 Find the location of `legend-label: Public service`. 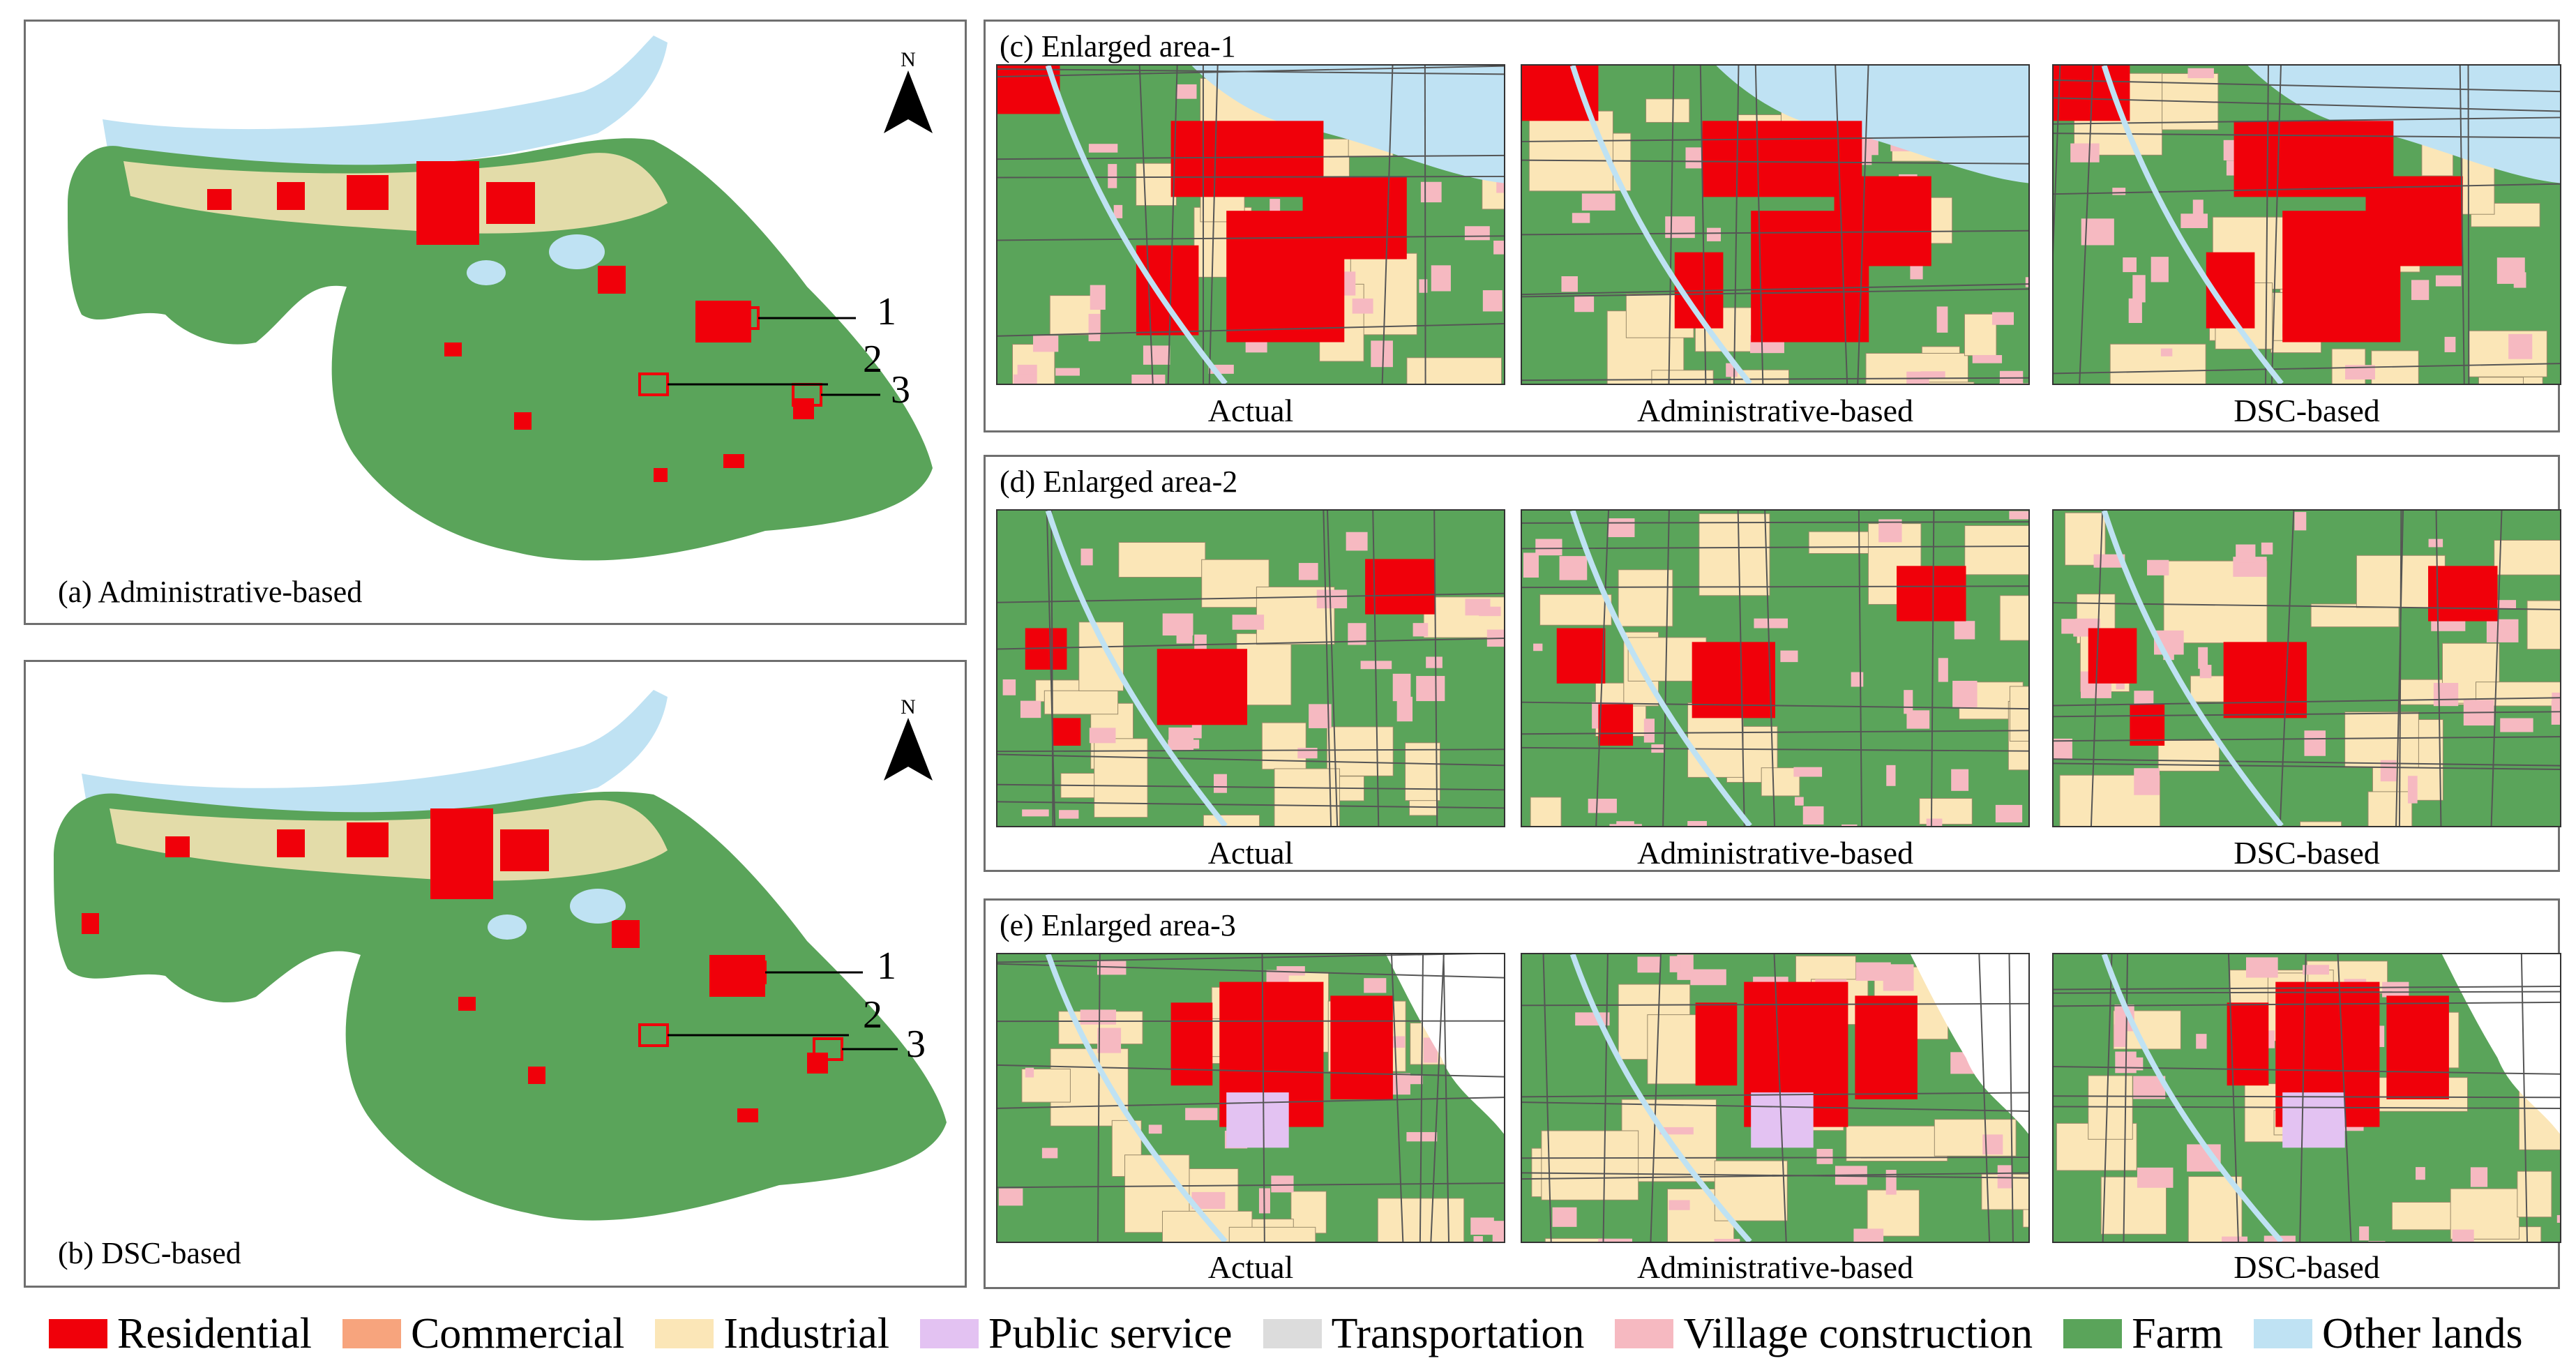

legend-label: Public service is located at coordinates (1110, 1333).